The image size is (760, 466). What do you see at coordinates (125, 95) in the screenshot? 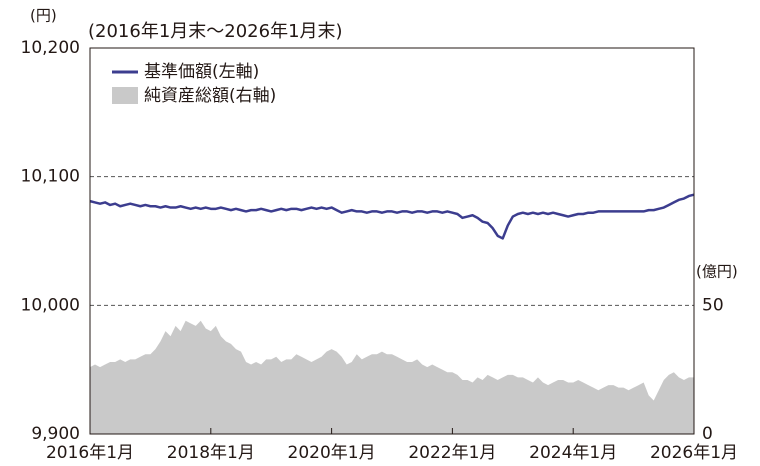
I see `legend-swatch` at bounding box center [125, 95].